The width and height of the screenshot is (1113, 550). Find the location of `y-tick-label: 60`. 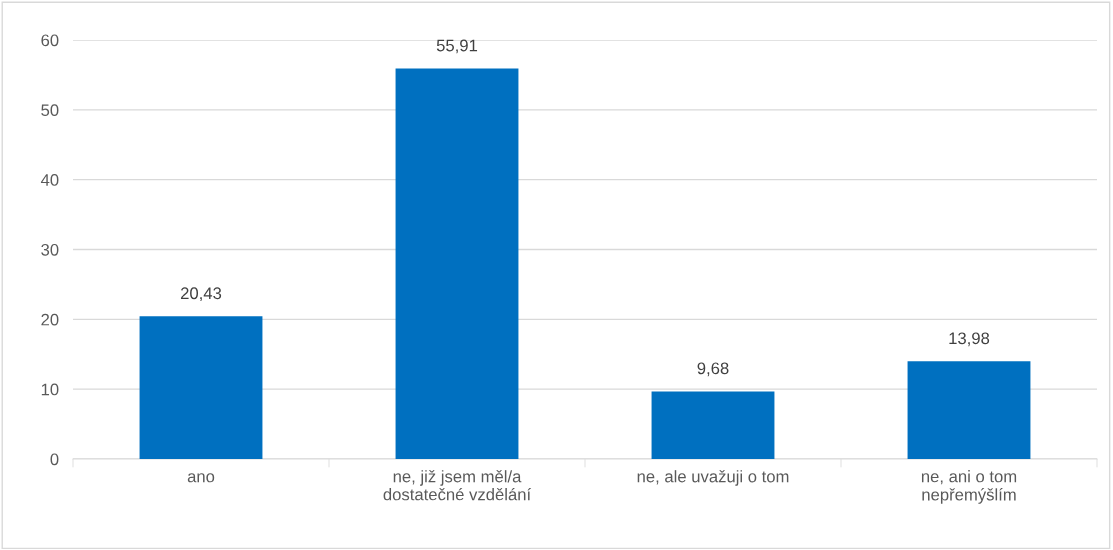

y-tick-label: 60 is located at coordinates (50, 40).